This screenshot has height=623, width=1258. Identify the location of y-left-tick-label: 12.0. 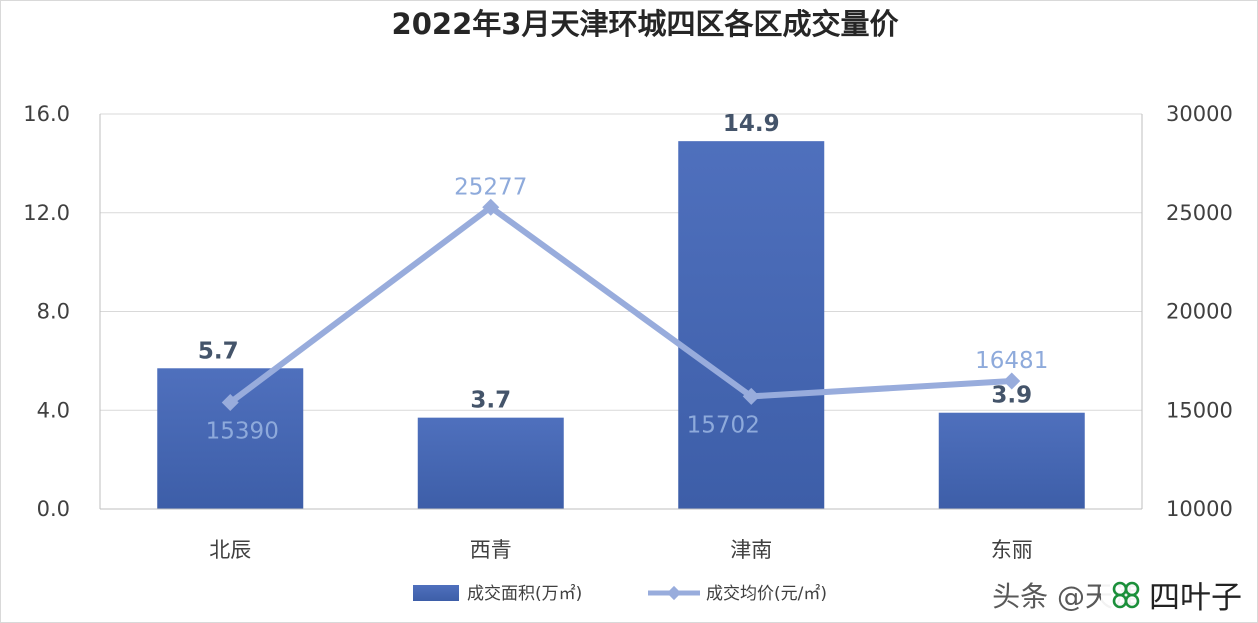
(46, 213).